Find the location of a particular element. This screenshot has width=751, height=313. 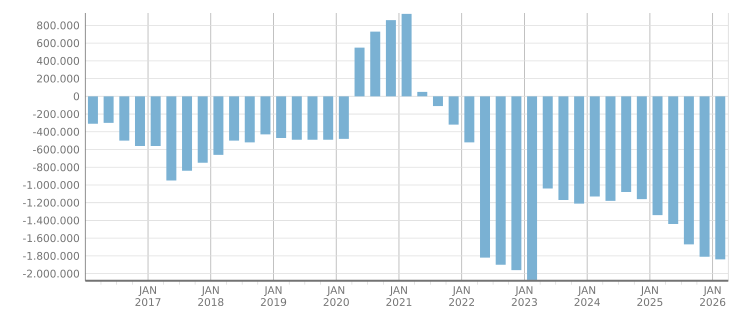

y-tick-label: -200.000 is located at coordinates (56, 114).